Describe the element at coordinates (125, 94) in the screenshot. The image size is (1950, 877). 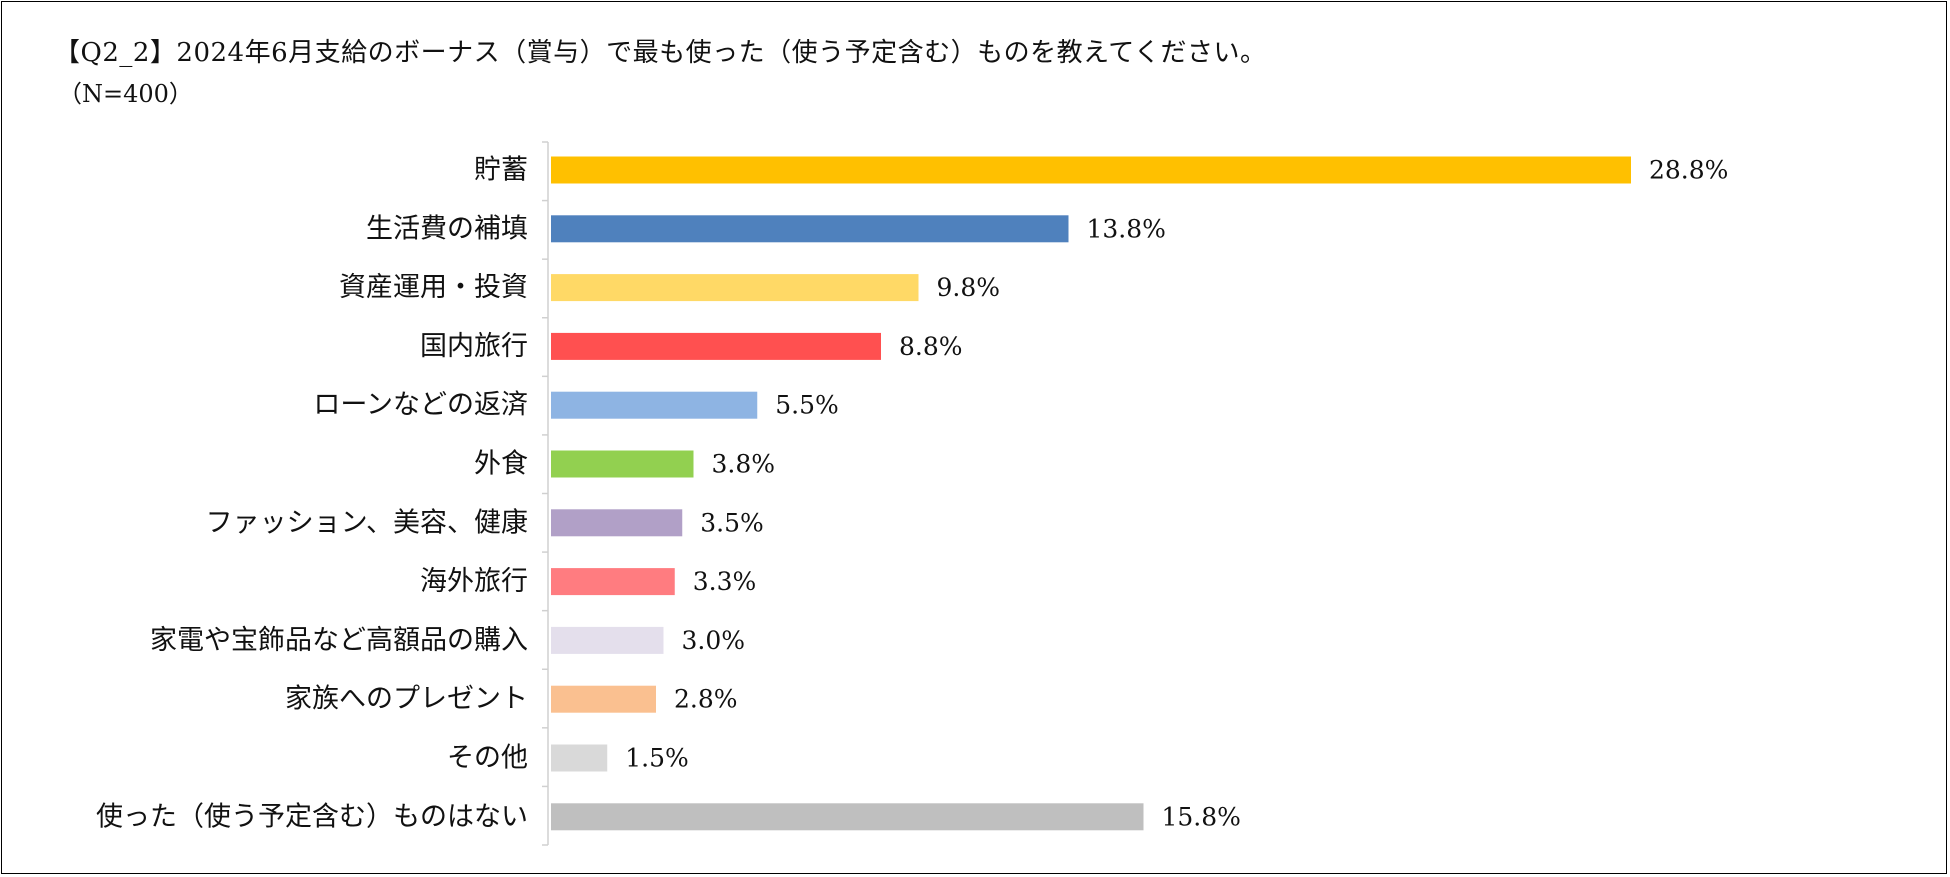
I see `chart-subtitle: （N=400）` at that location.